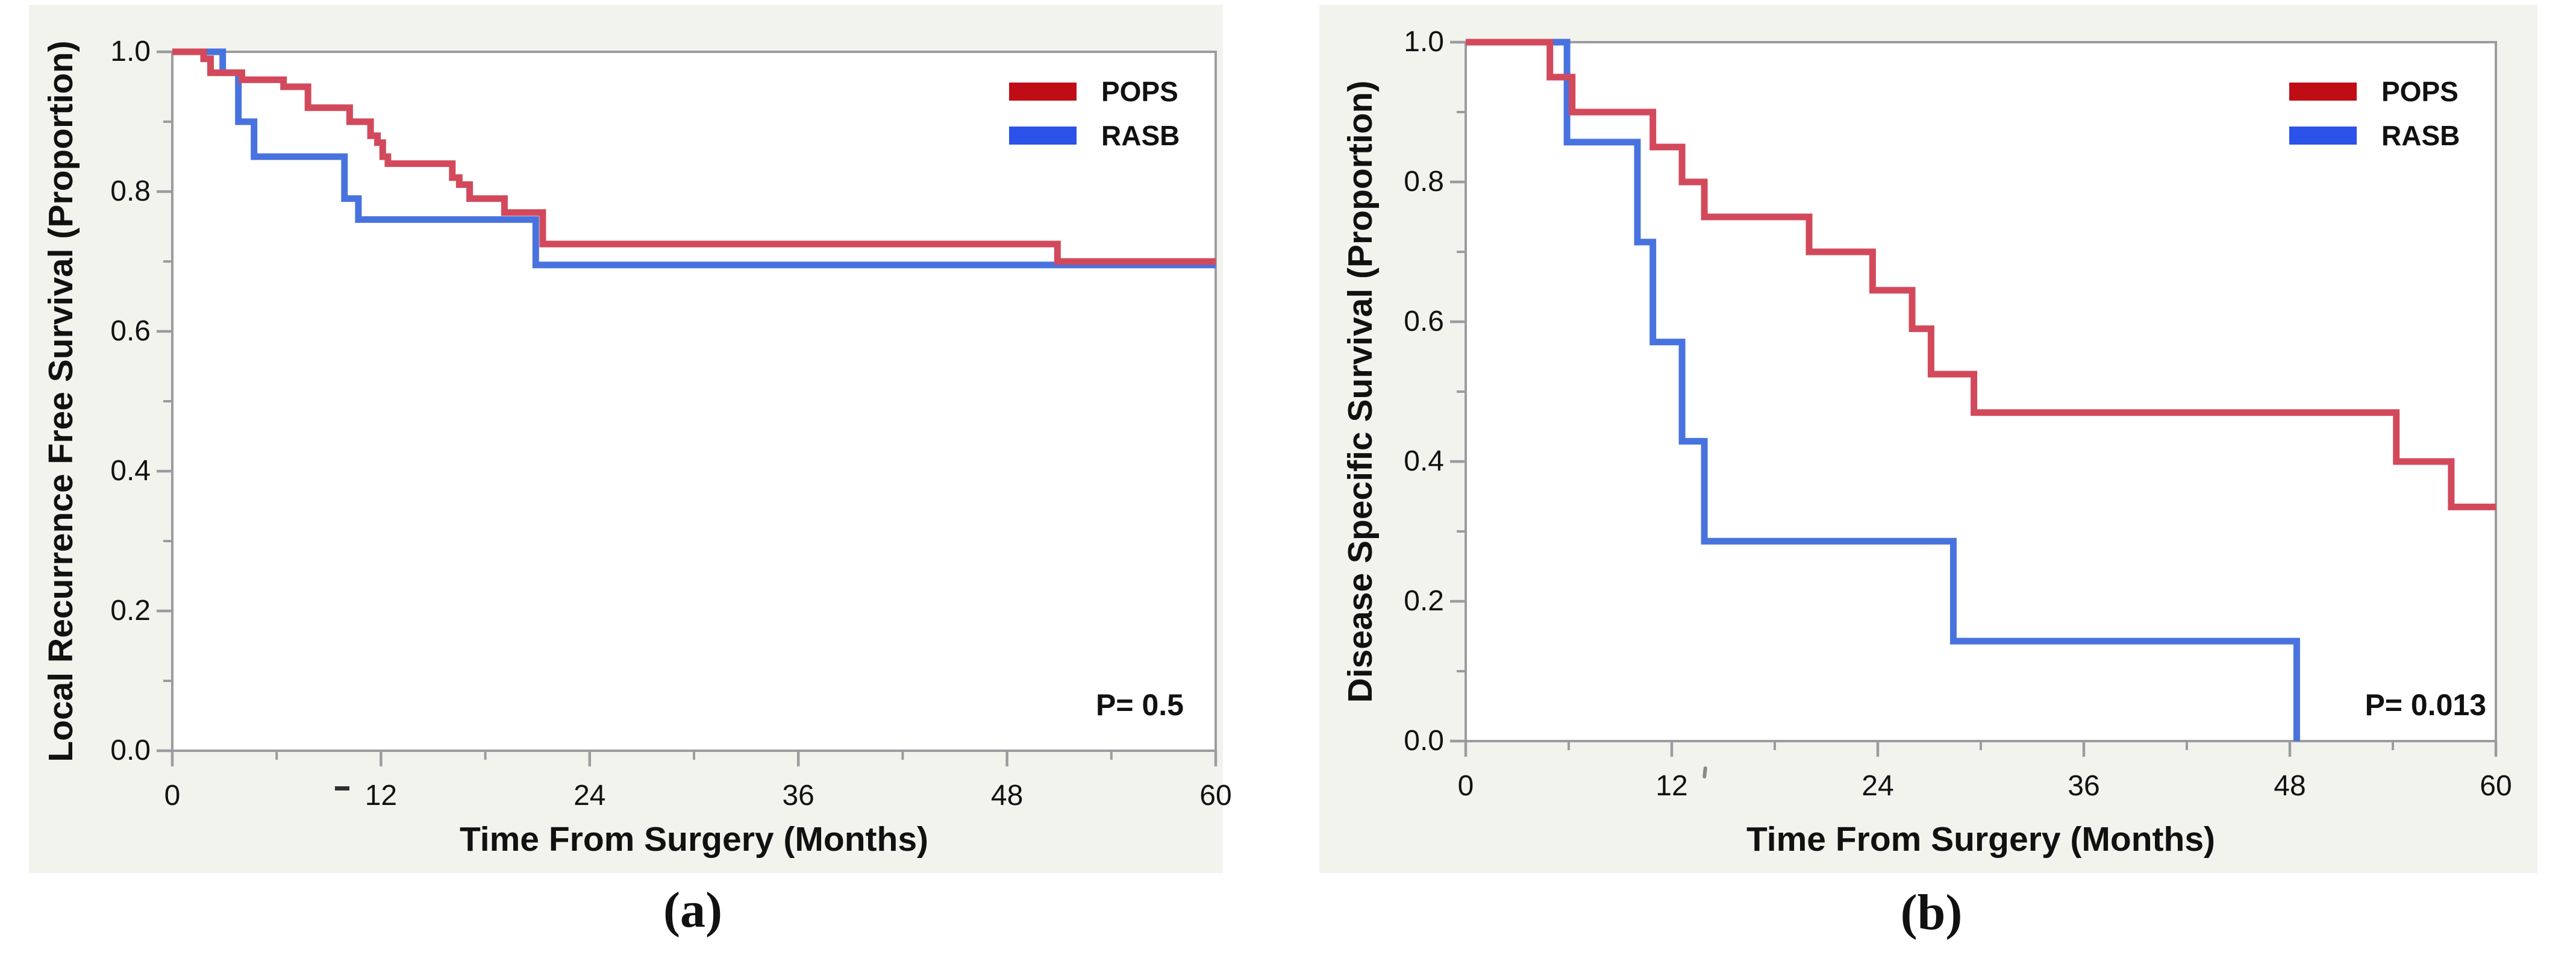 The width and height of the screenshot is (2576, 958). What do you see at coordinates (342, 788) in the screenshot?
I see `stray-dash-mark` at bounding box center [342, 788].